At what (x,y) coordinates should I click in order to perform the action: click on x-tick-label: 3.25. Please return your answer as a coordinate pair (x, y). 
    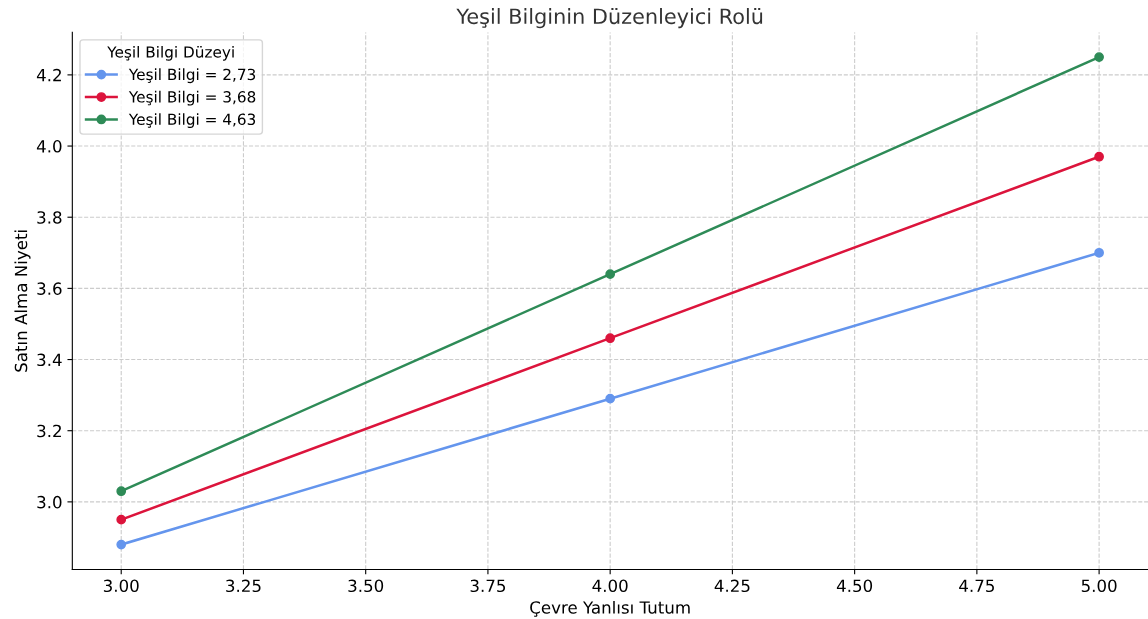
    Looking at the image, I should click on (243, 586).